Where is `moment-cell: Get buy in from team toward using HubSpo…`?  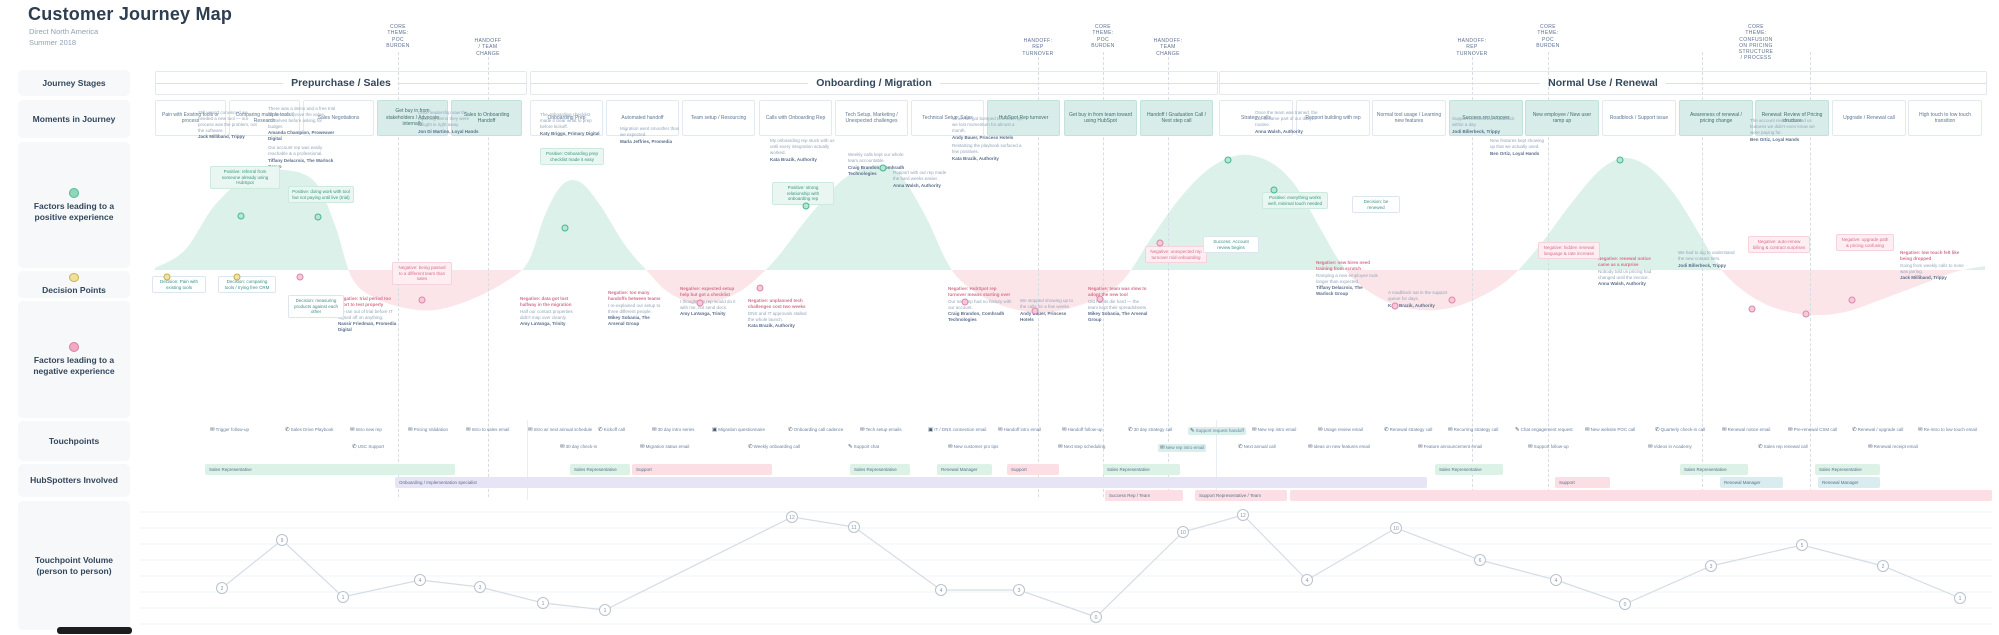
moment-cell: Get buy in from team toward using HubSpo… is located at coordinates (1100, 118).